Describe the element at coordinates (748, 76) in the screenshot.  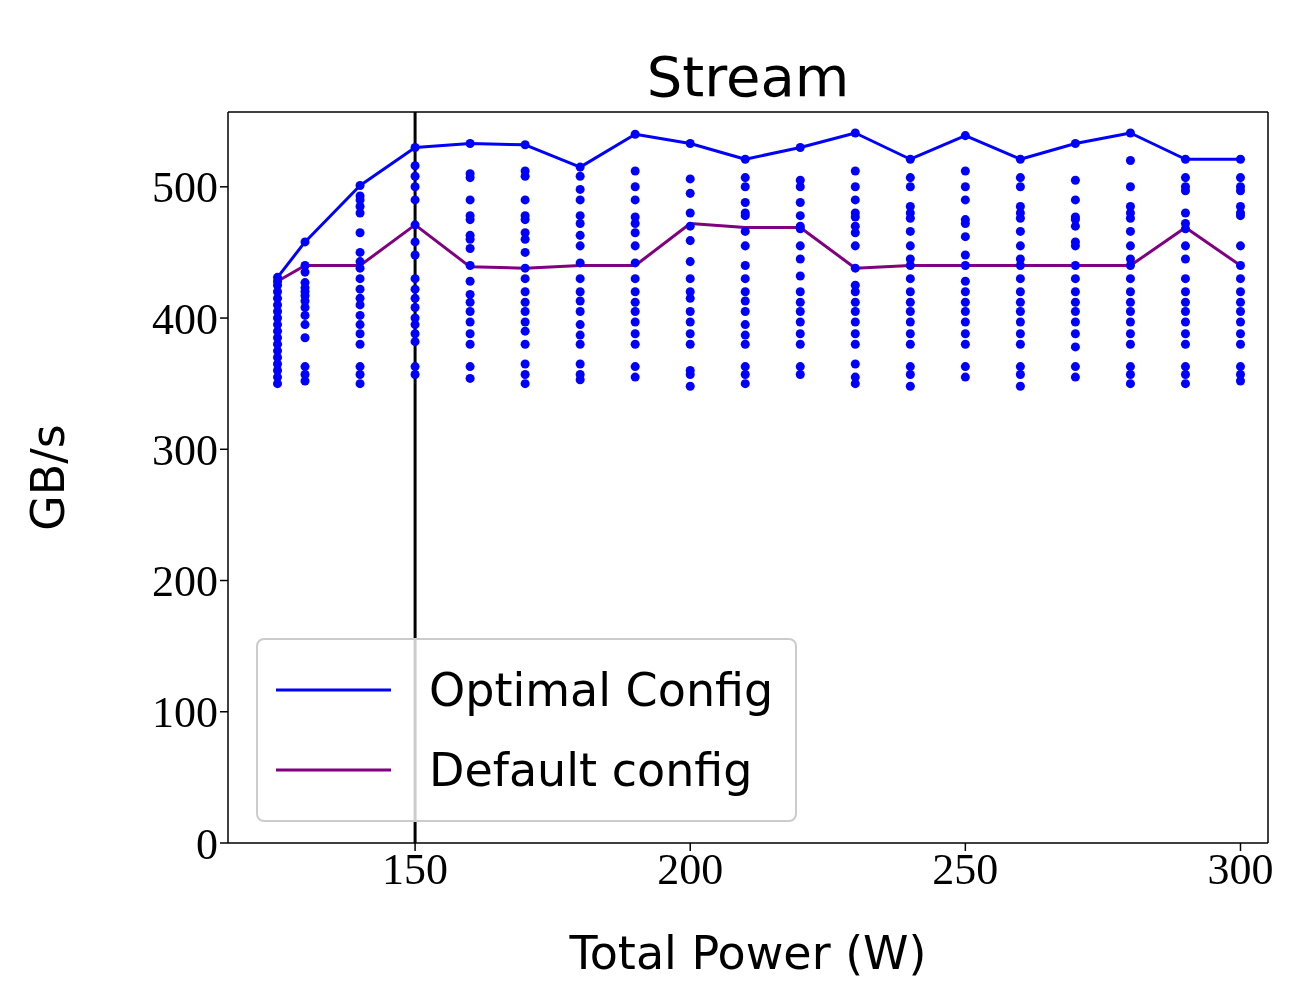
I see `chart-title: Stream` at that location.